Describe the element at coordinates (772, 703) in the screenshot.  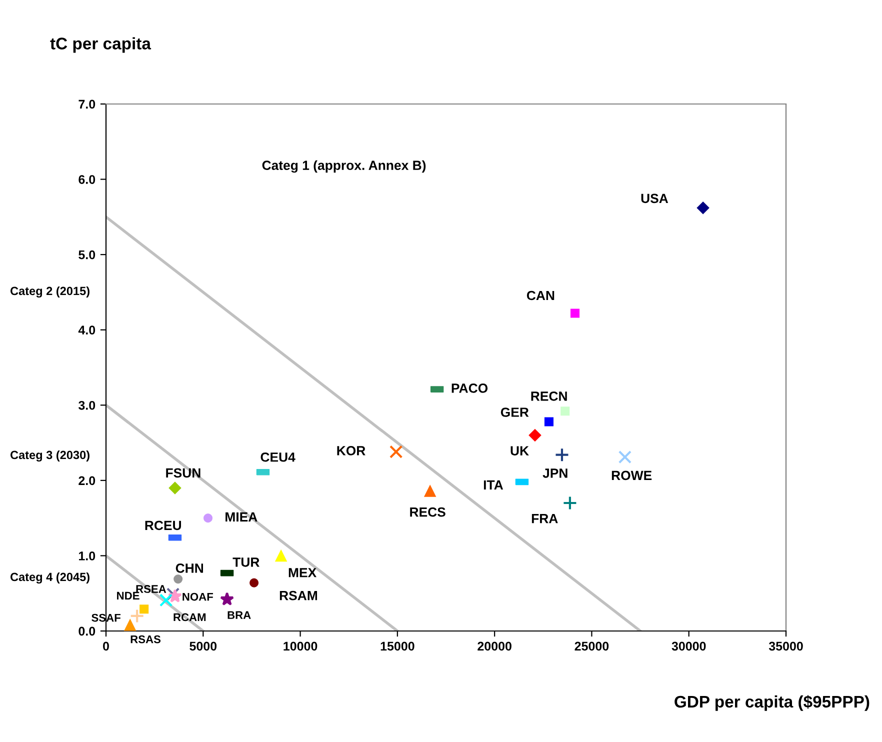
I see `x-axis-title: GDP per capita ($95PPP)` at that location.